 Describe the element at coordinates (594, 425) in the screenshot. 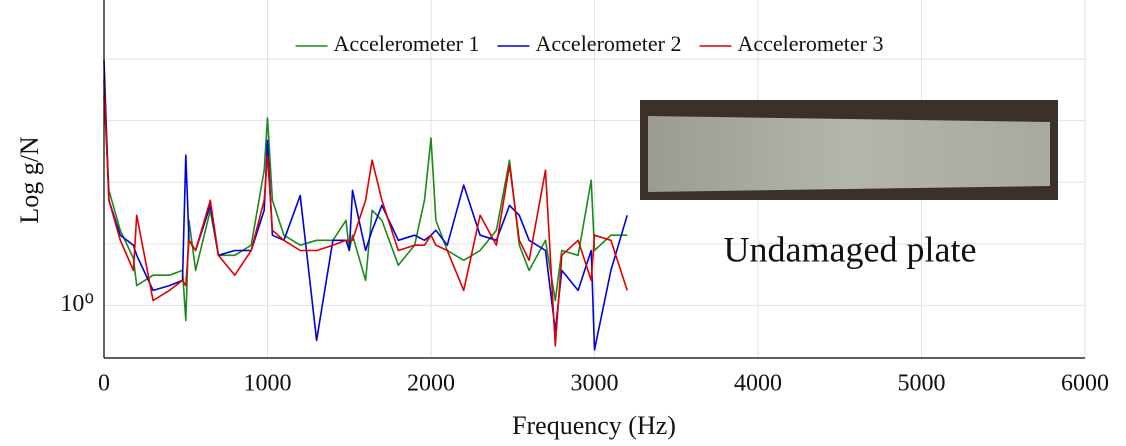

I see `x-axis-title: Frequency (Hz)` at that location.